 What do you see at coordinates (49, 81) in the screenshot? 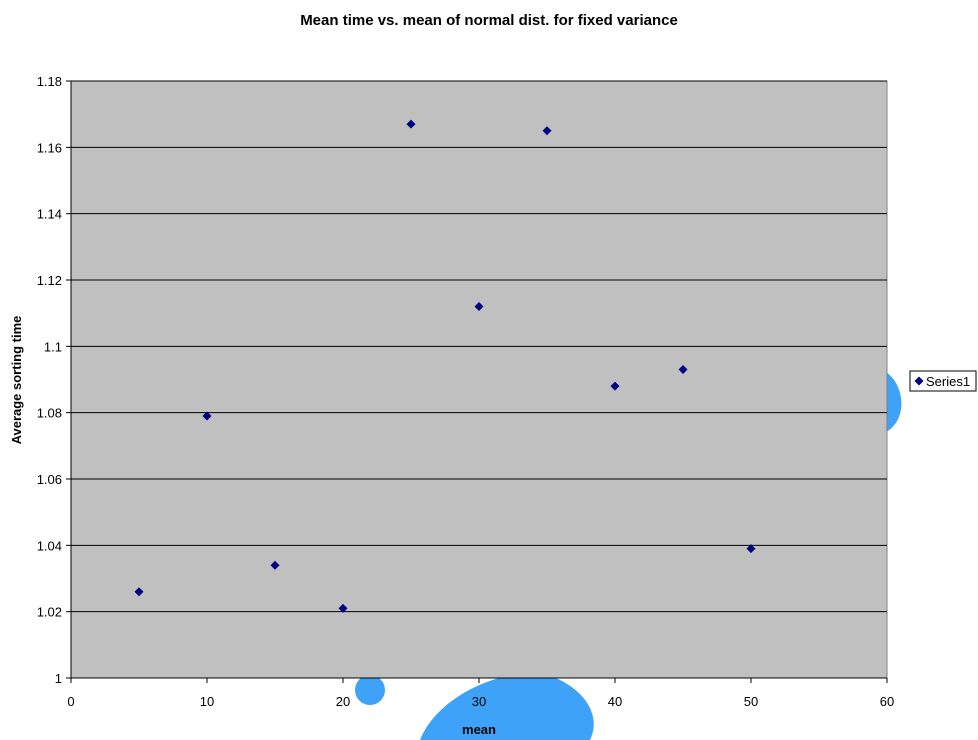
I see `y-tick-label: 1.18` at bounding box center [49, 81].